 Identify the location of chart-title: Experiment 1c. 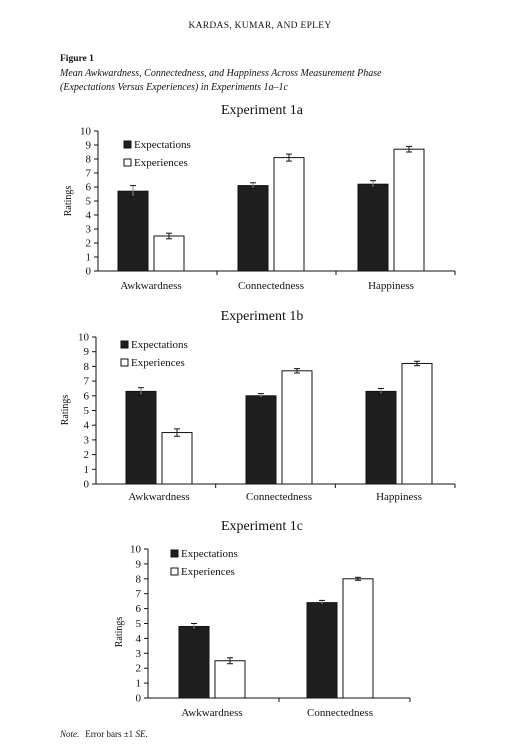
(262, 526).